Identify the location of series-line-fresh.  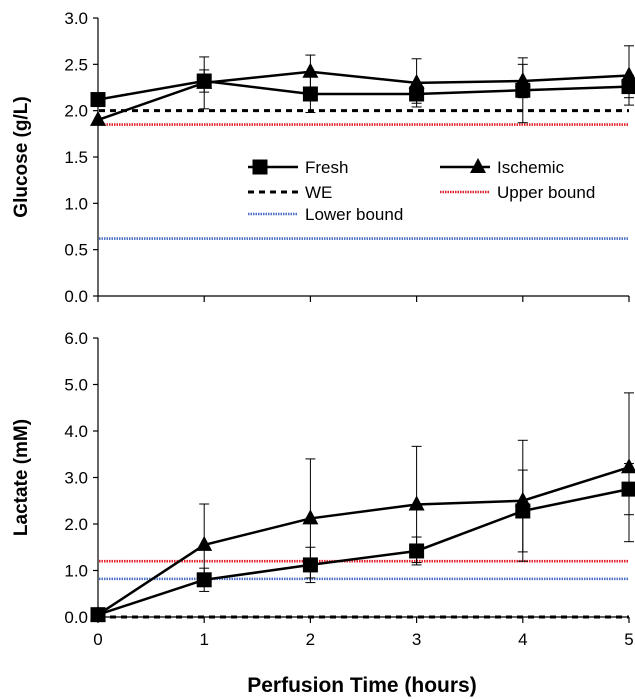
(363, 90).